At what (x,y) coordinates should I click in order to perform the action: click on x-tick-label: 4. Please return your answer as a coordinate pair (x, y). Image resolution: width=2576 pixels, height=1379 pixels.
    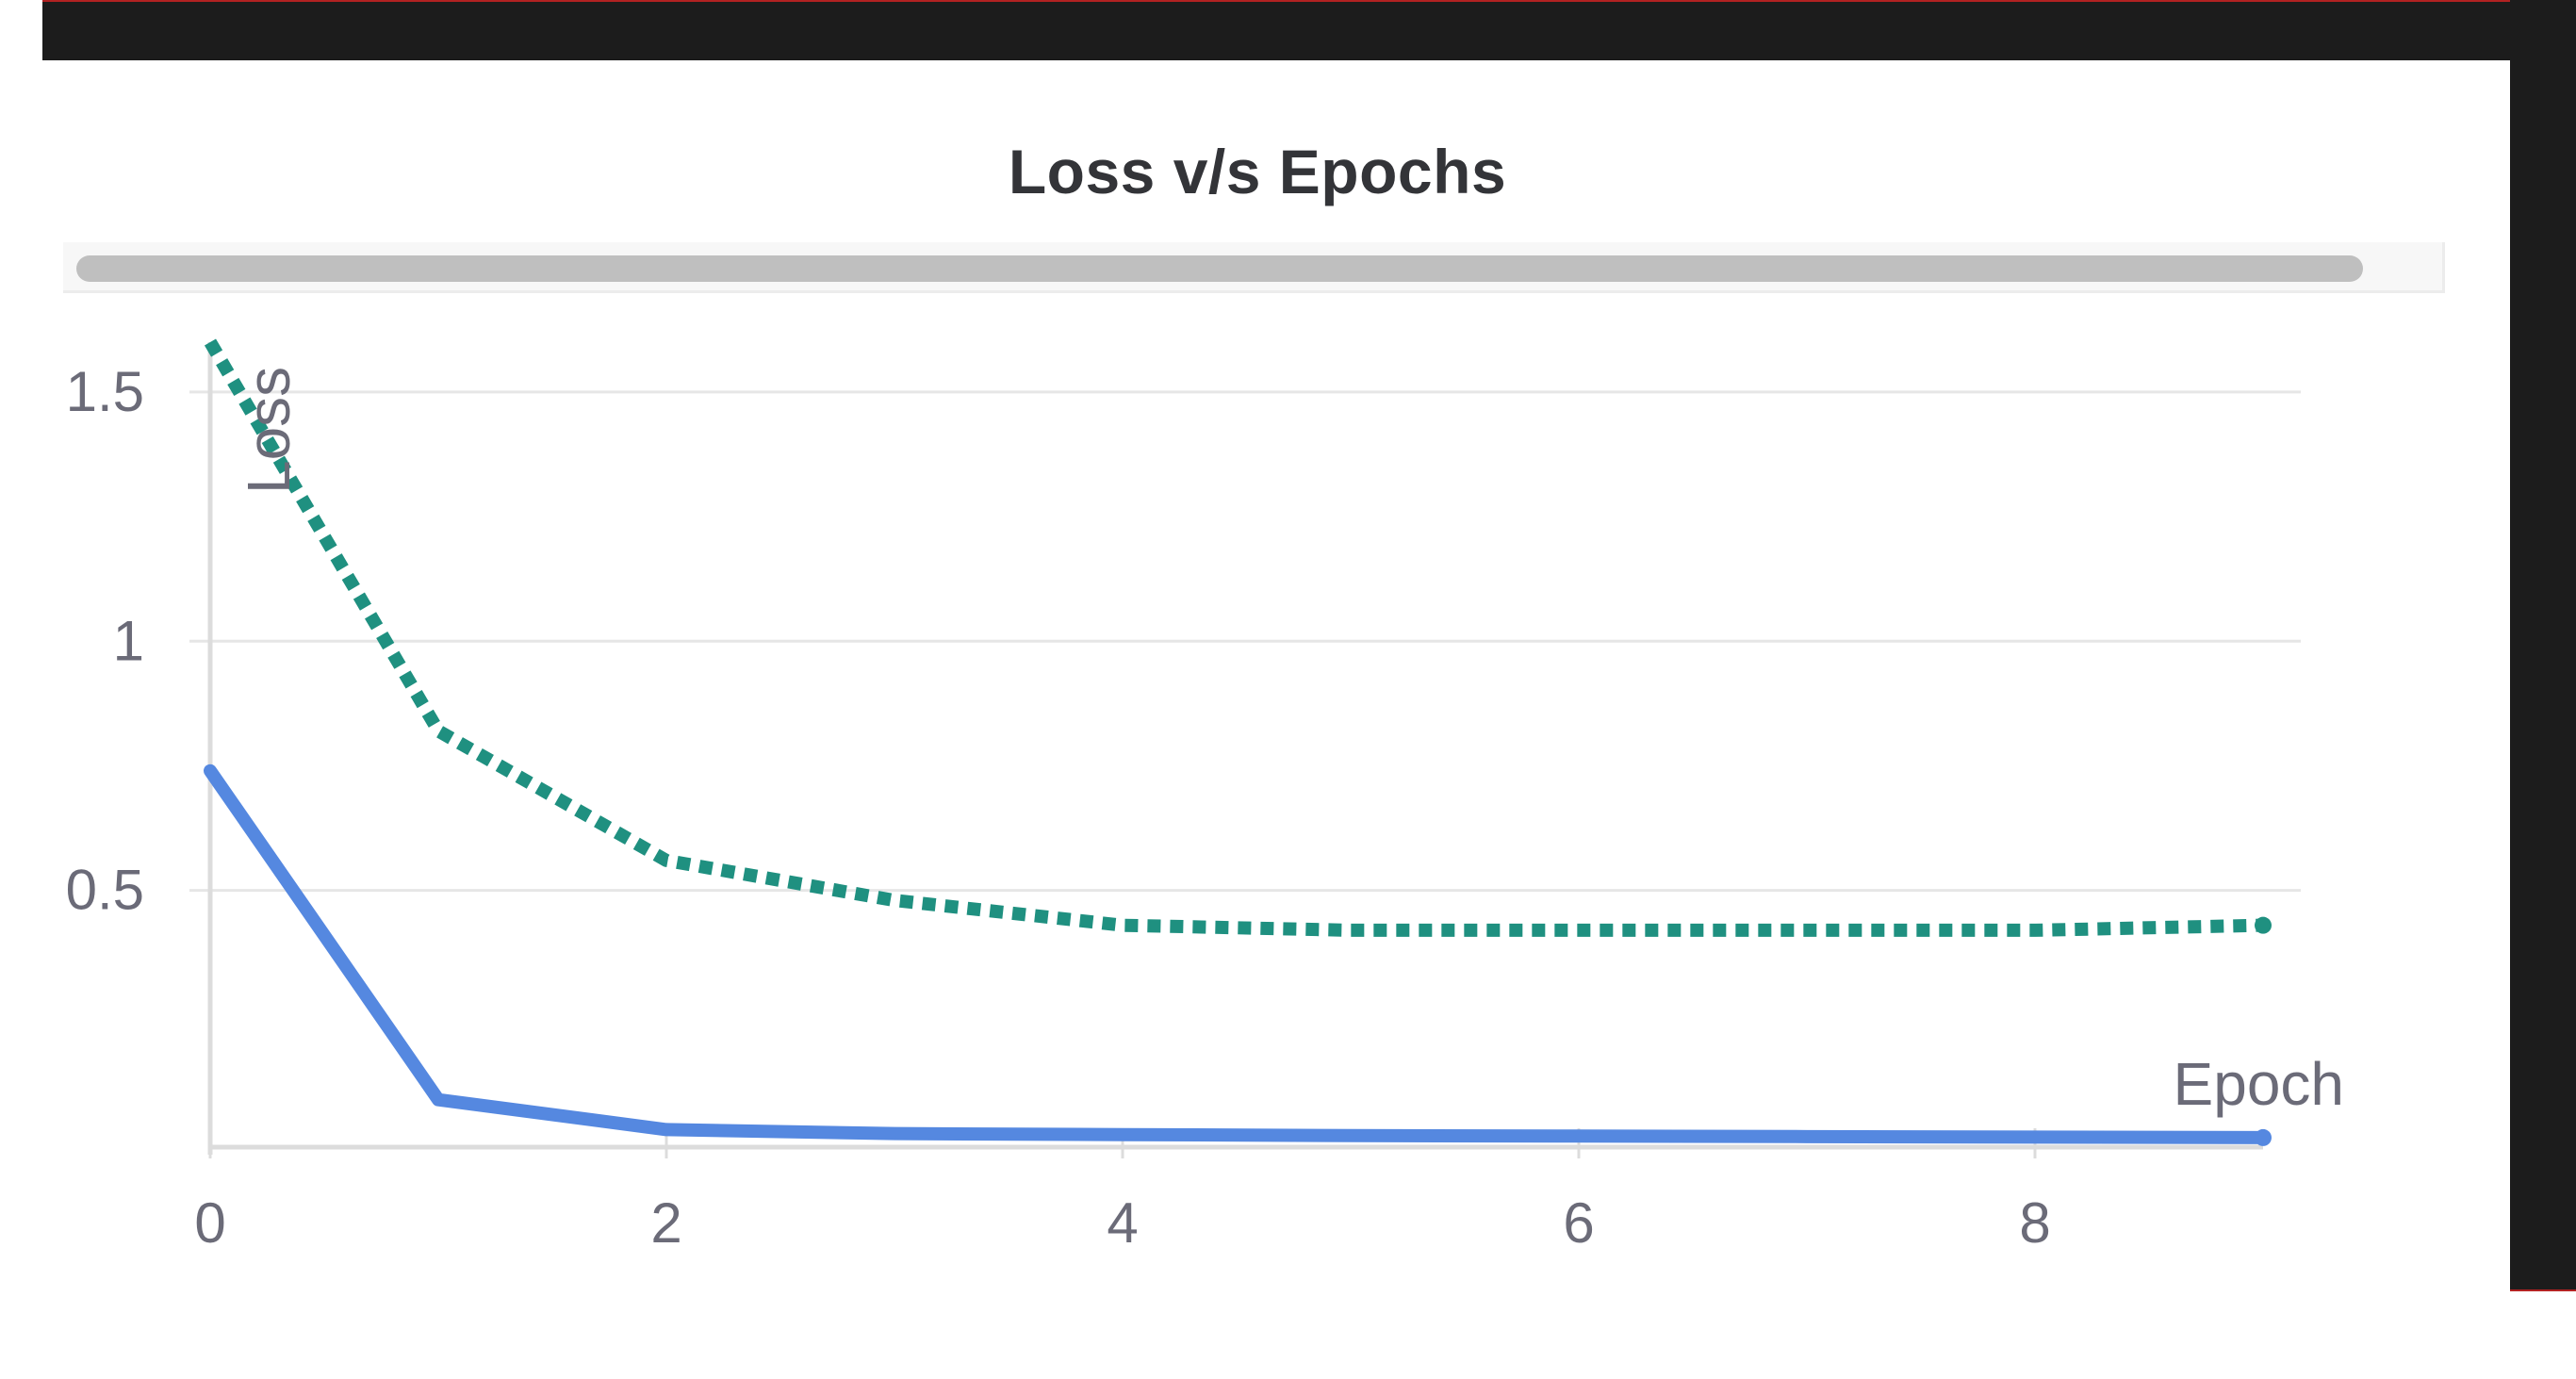
    Looking at the image, I should click on (1122, 1223).